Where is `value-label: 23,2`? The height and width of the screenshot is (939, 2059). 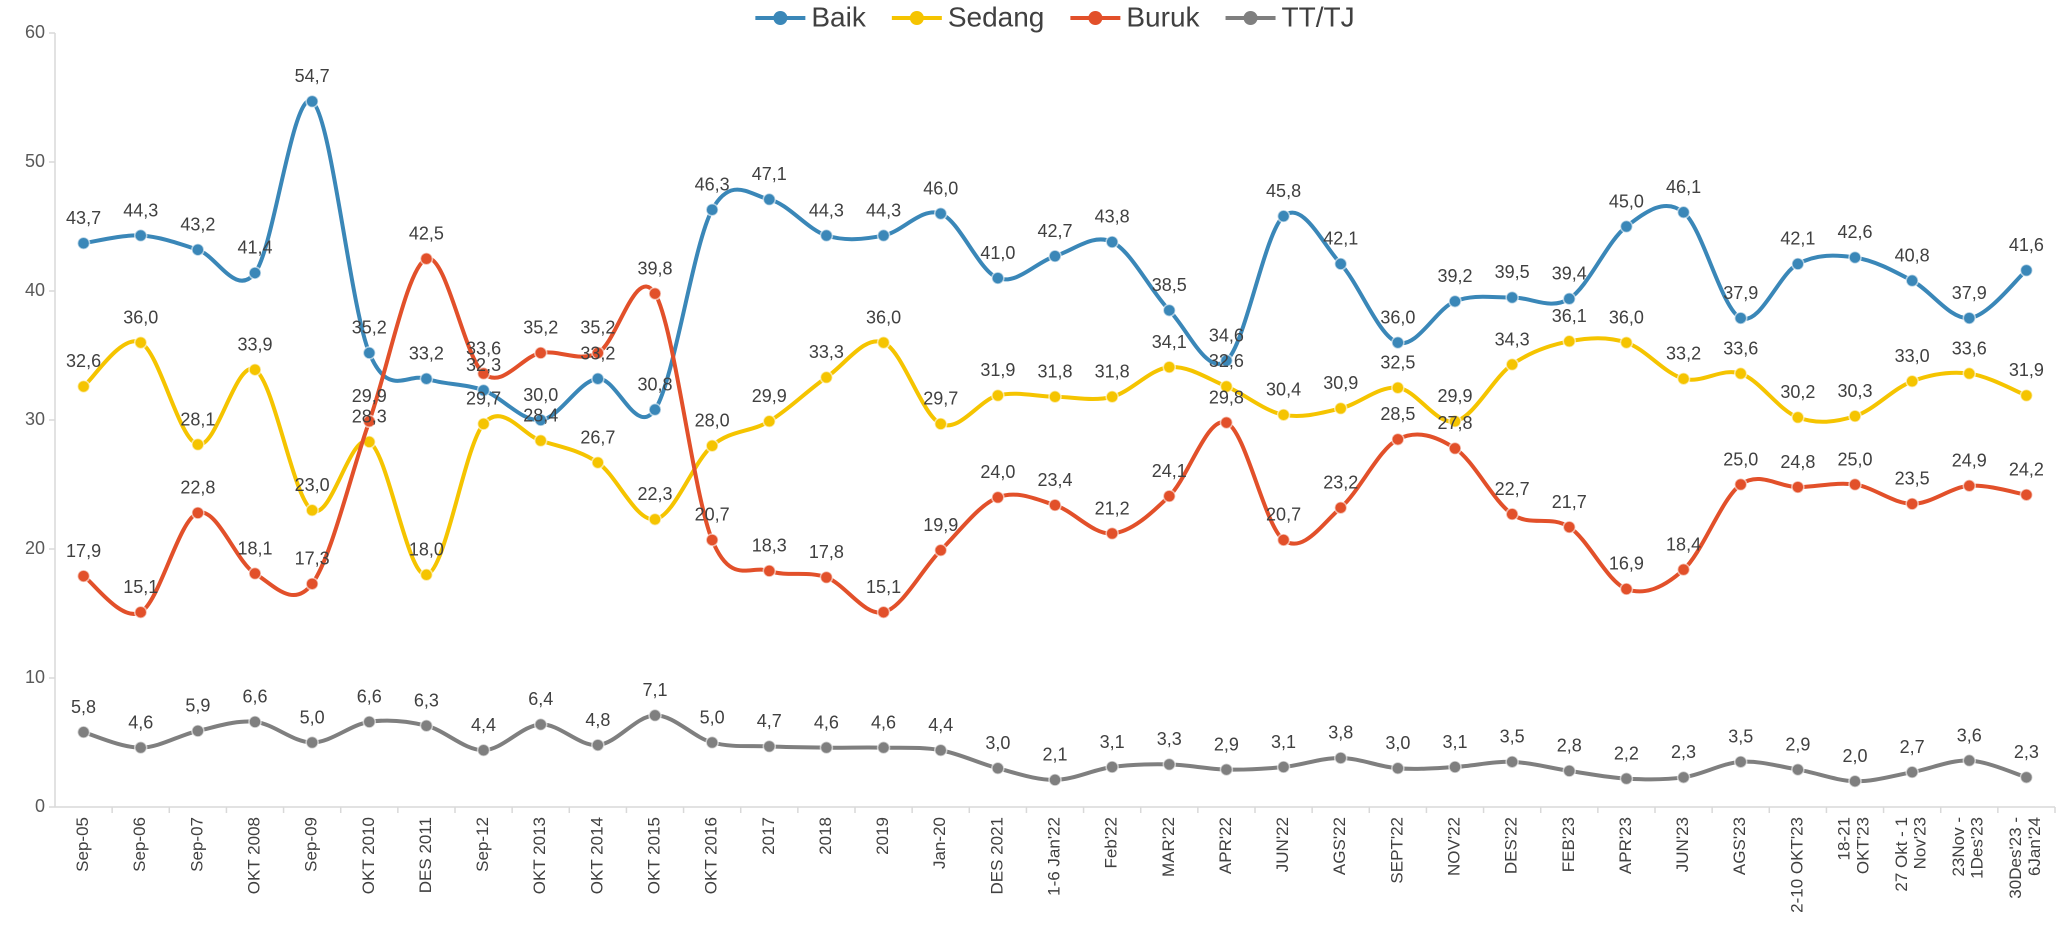 value-label: 23,2 is located at coordinates (1340, 482).